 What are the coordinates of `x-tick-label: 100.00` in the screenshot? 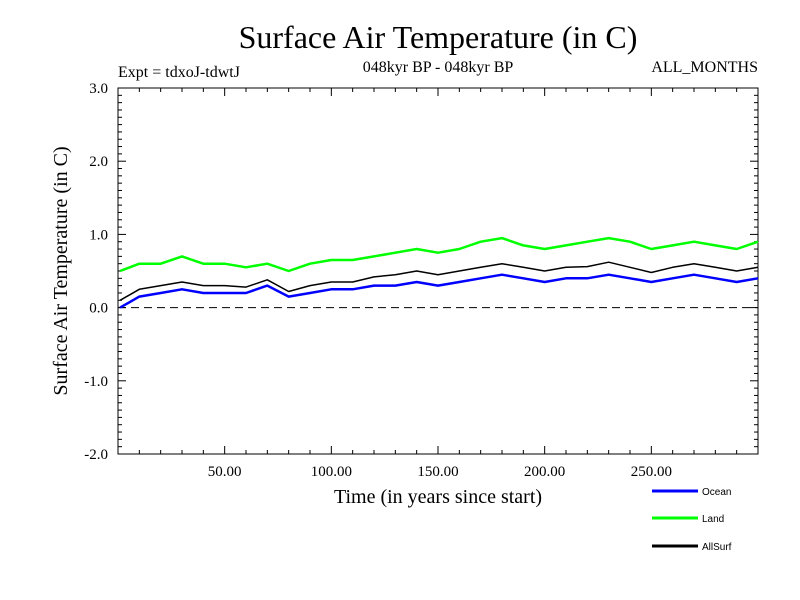 It's located at (331, 472).